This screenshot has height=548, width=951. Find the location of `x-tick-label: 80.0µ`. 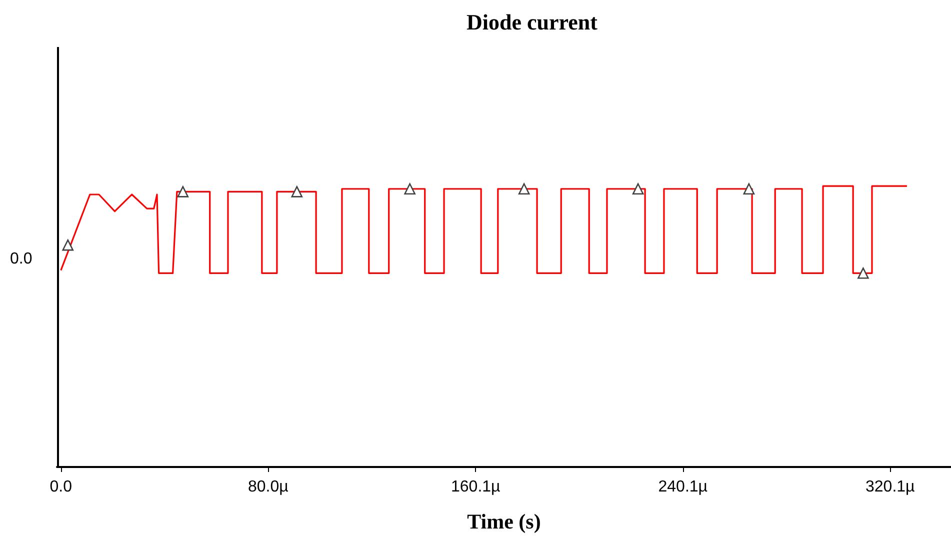

x-tick-label: 80.0µ is located at coordinates (268, 487).